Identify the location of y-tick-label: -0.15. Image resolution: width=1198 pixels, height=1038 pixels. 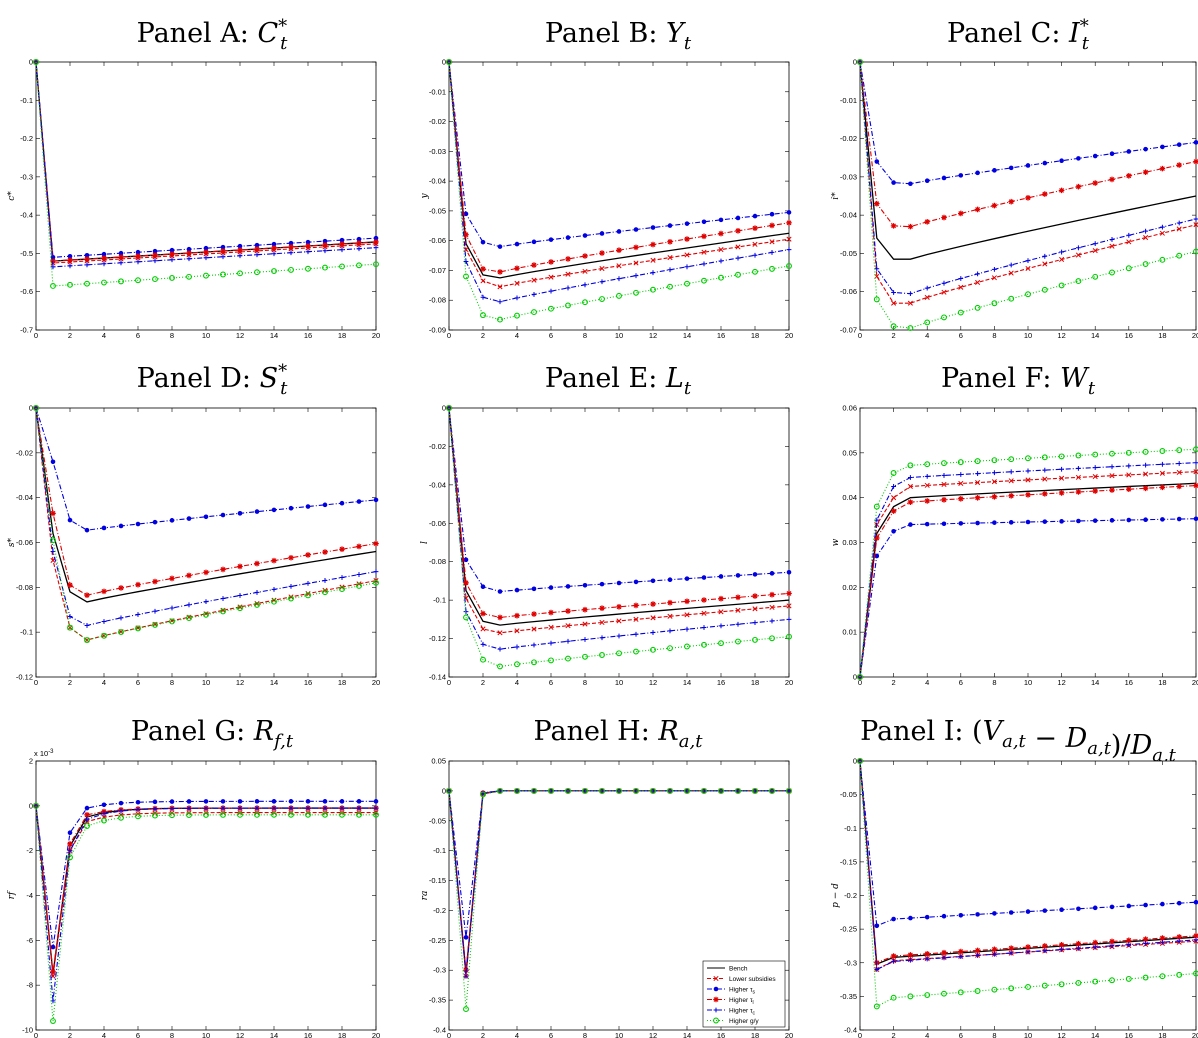
(848, 861).